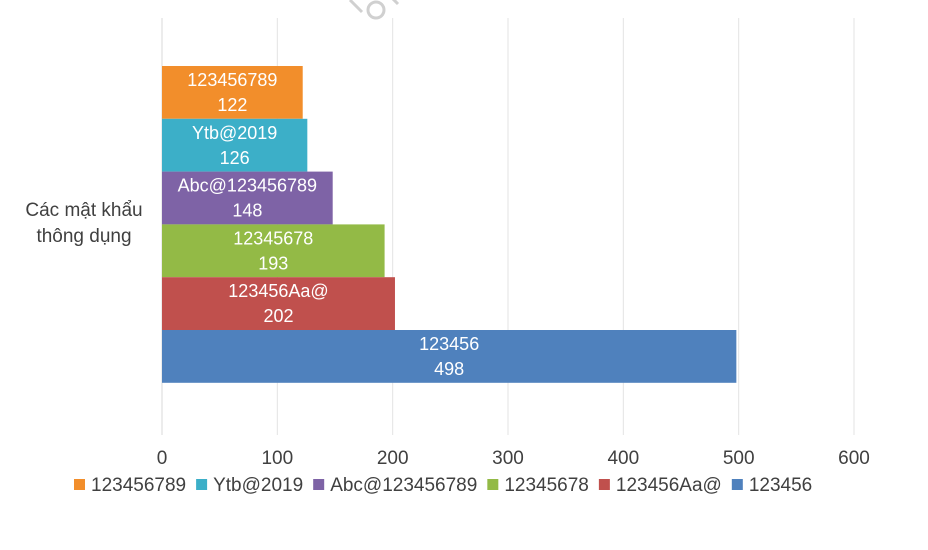 The height and width of the screenshot is (550, 928). I want to click on legend-label: Ytb@2019, so click(258, 485).